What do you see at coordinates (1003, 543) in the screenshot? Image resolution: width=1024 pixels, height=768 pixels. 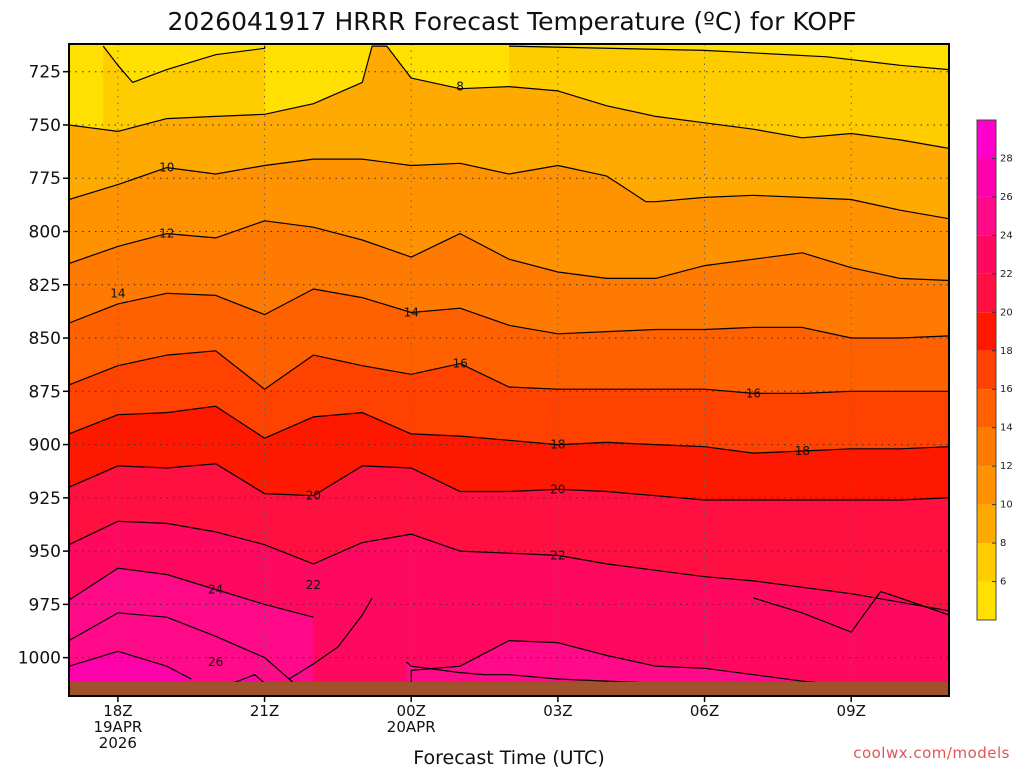 I see `colorbar-label-8: 8` at bounding box center [1003, 543].